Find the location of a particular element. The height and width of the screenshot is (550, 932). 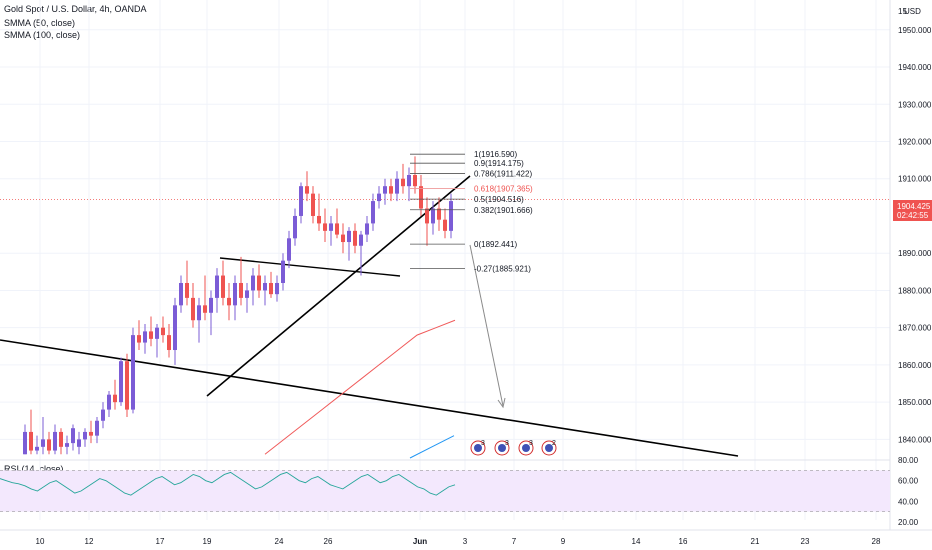

rsi-tick-label: 20.00 is located at coordinates (908, 522).